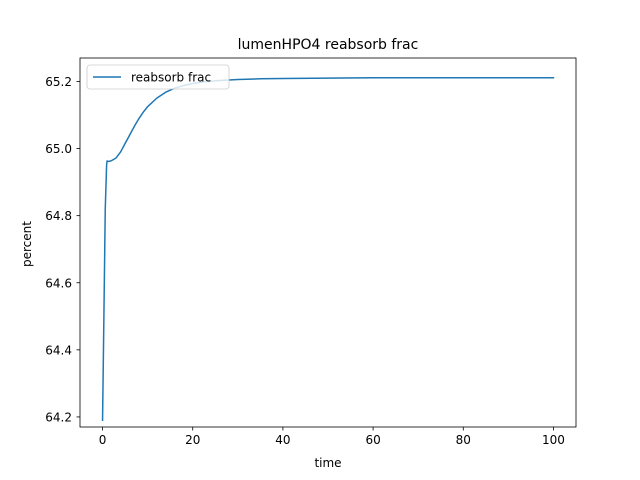  What do you see at coordinates (103, 440) in the screenshot?
I see `x-tick-label: 0` at bounding box center [103, 440].